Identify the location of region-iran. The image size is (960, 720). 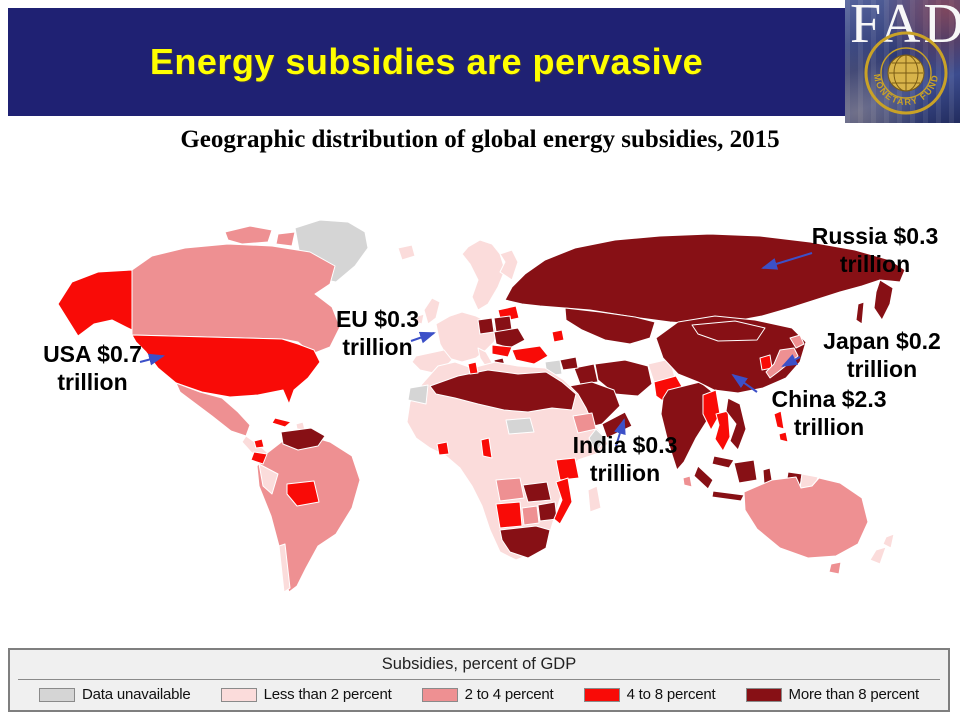
(623, 378).